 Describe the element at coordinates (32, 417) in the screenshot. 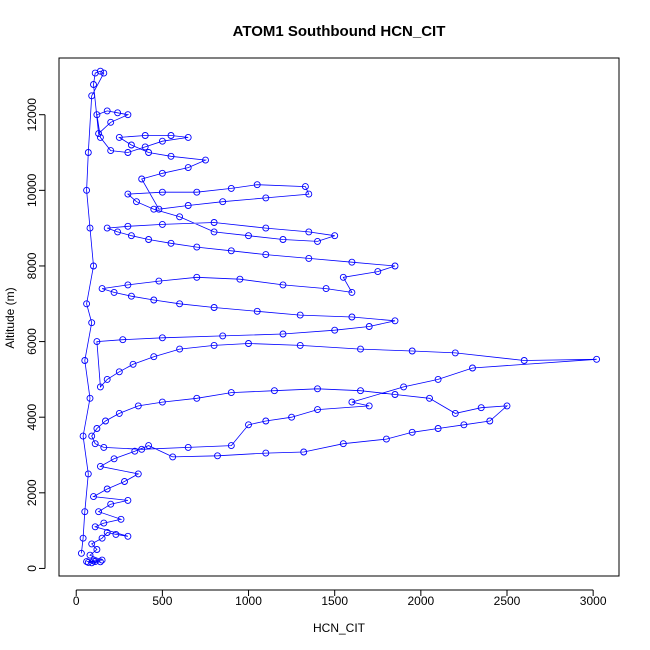

I see `y-tick-label: 4000` at that location.